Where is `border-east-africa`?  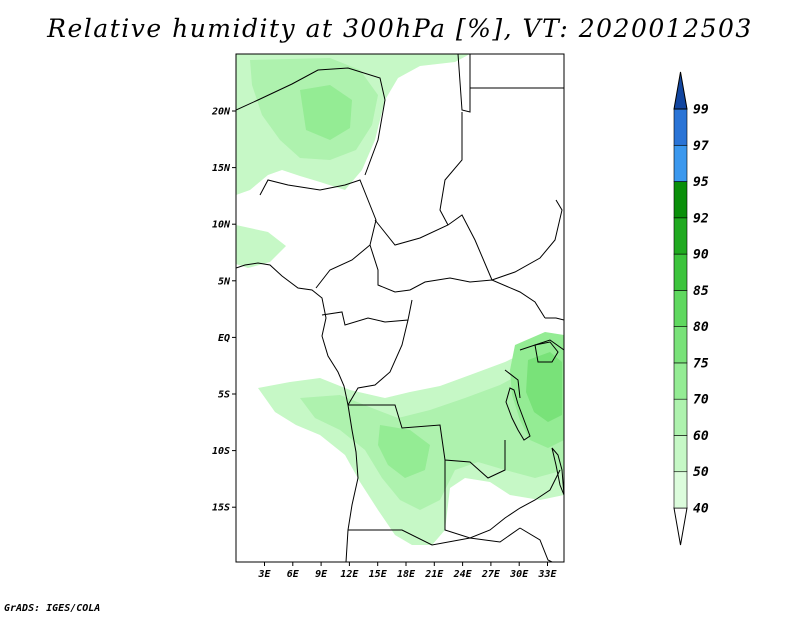
border-east-africa is located at coordinates (534, 358).